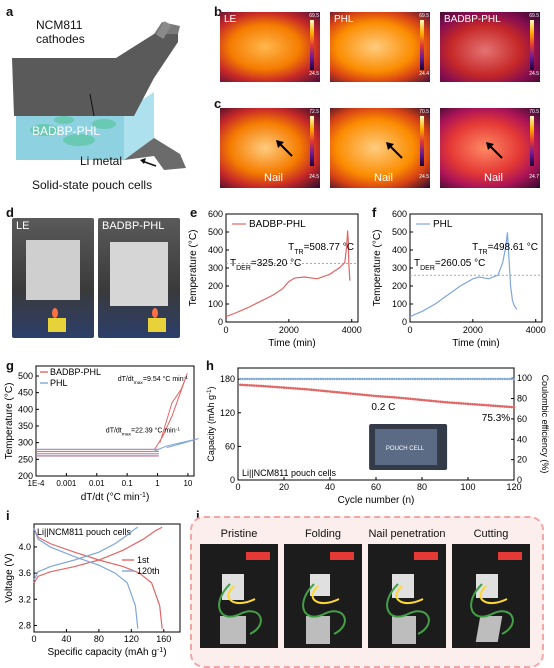  I want to click on panel-letter-e: e, so click(194, 212).